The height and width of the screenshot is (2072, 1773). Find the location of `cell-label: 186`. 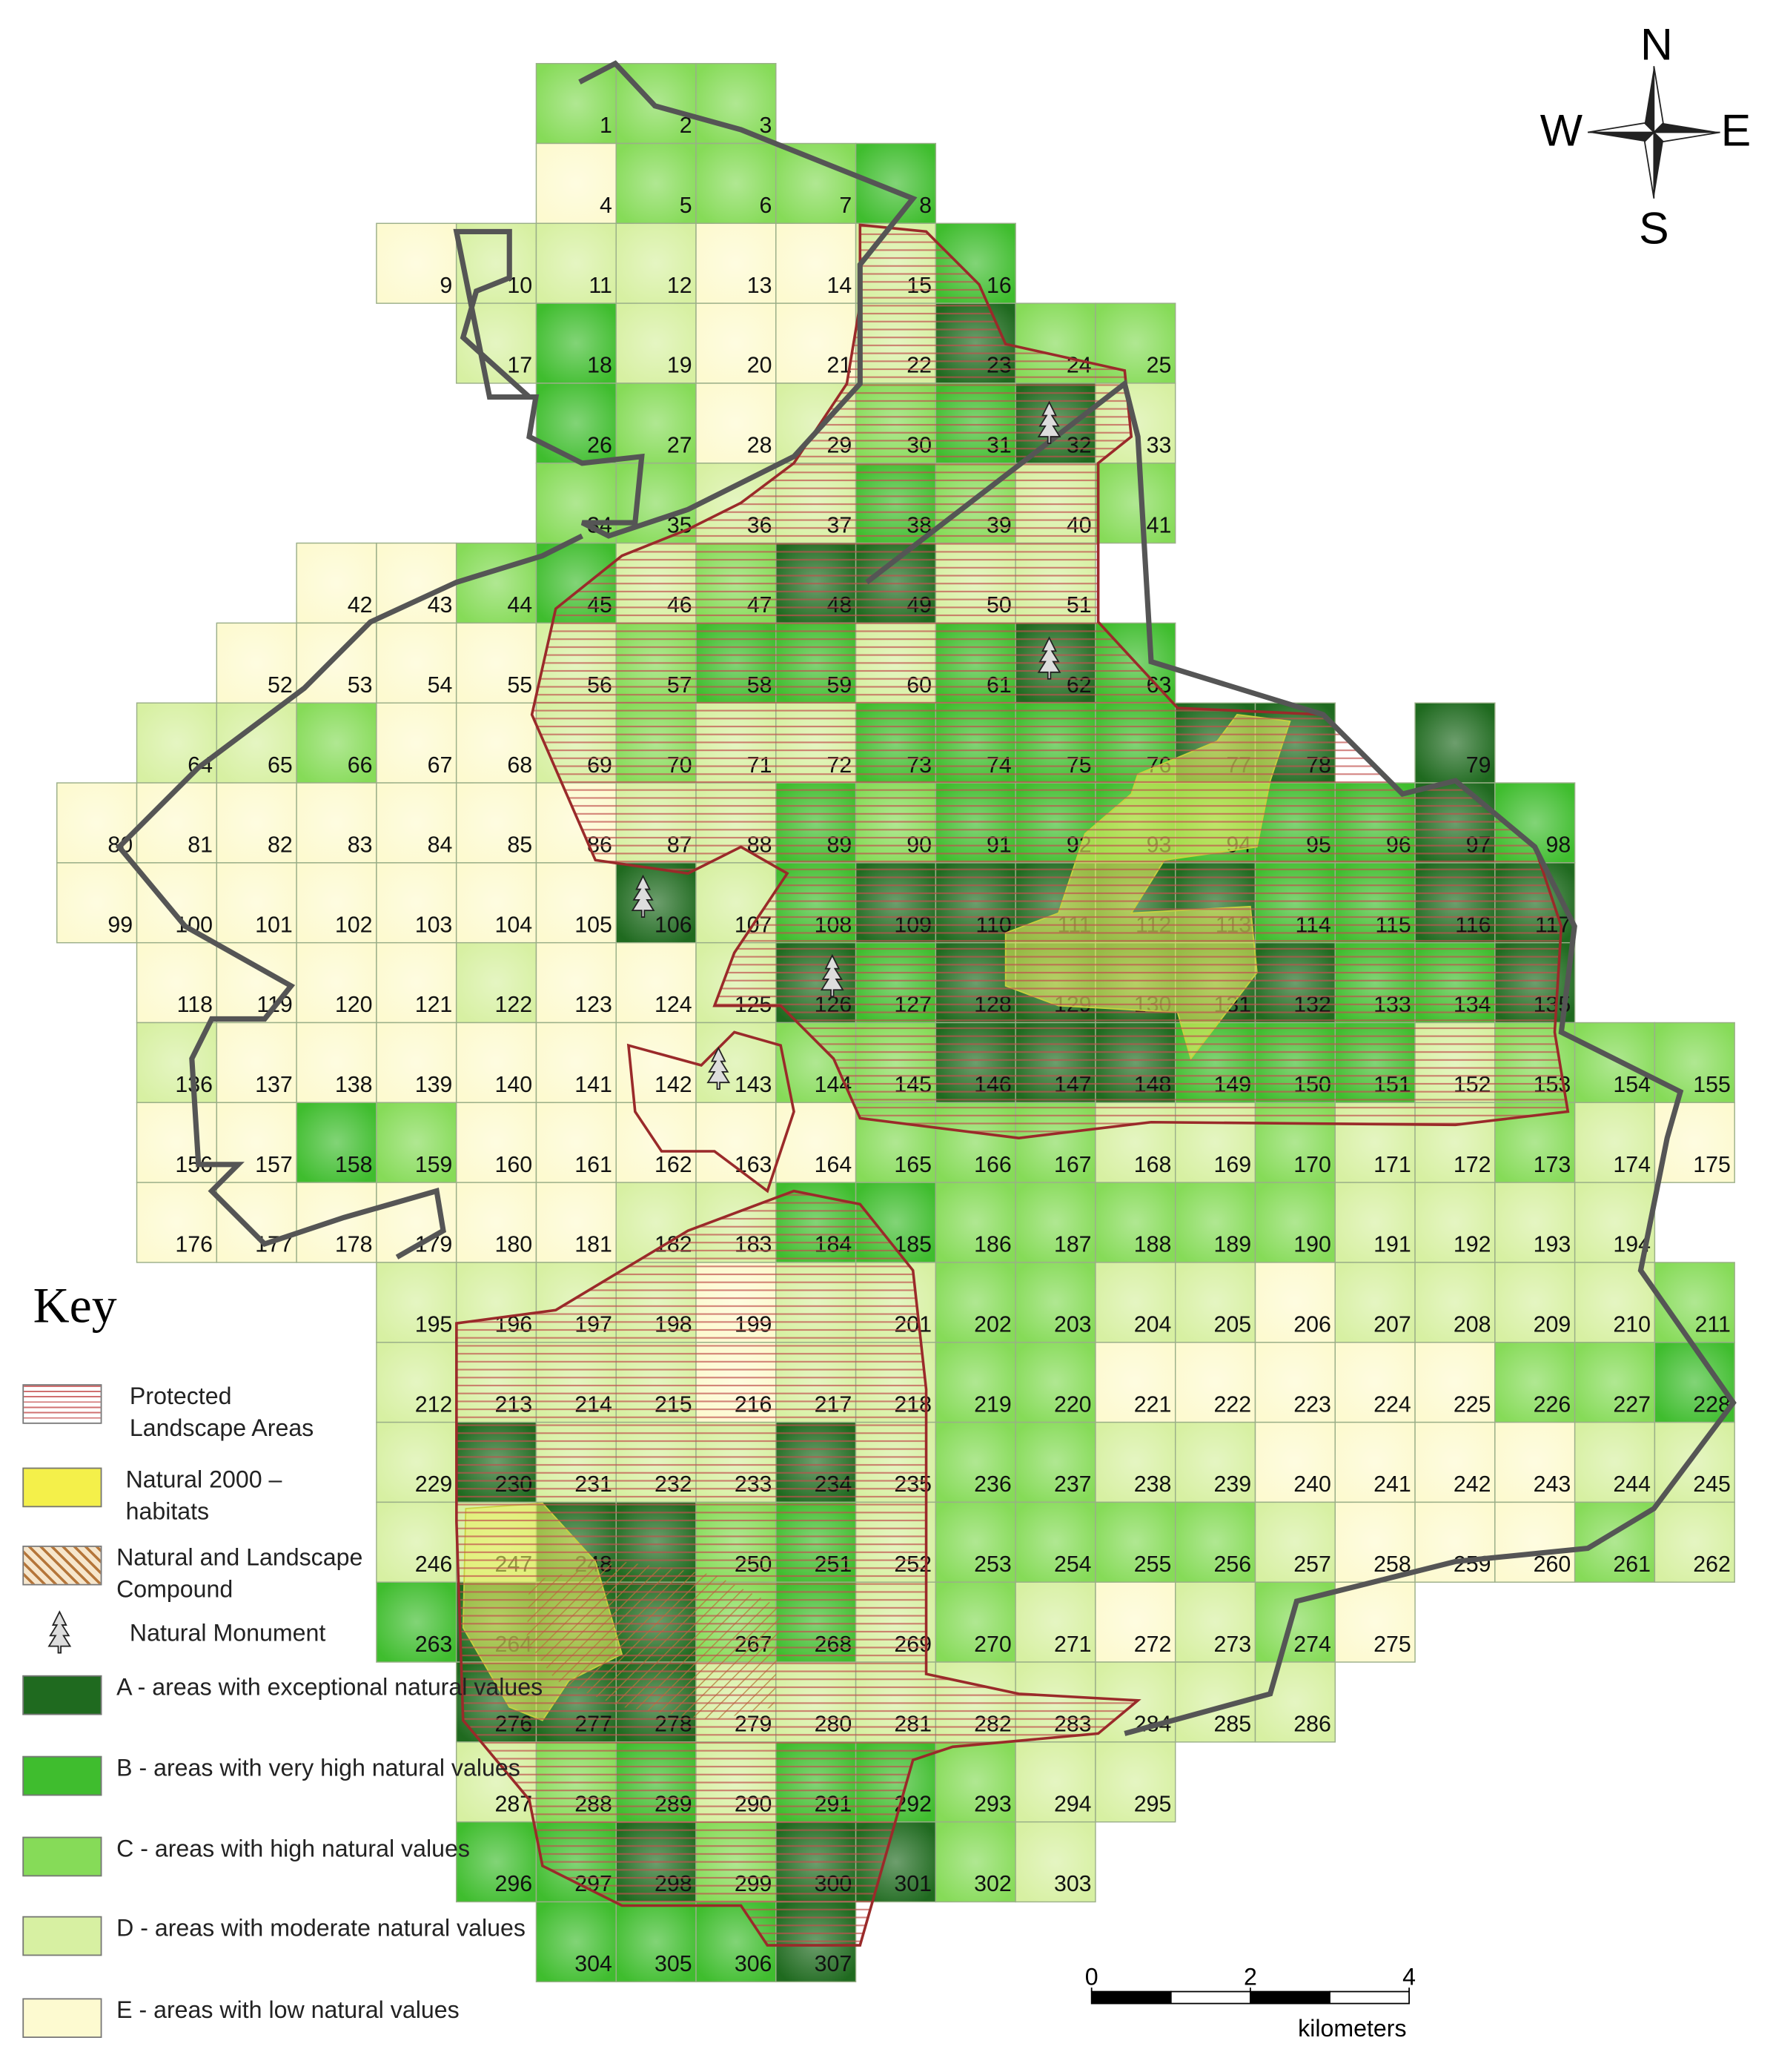

cell-label: 186 is located at coordinates (993, 1245).